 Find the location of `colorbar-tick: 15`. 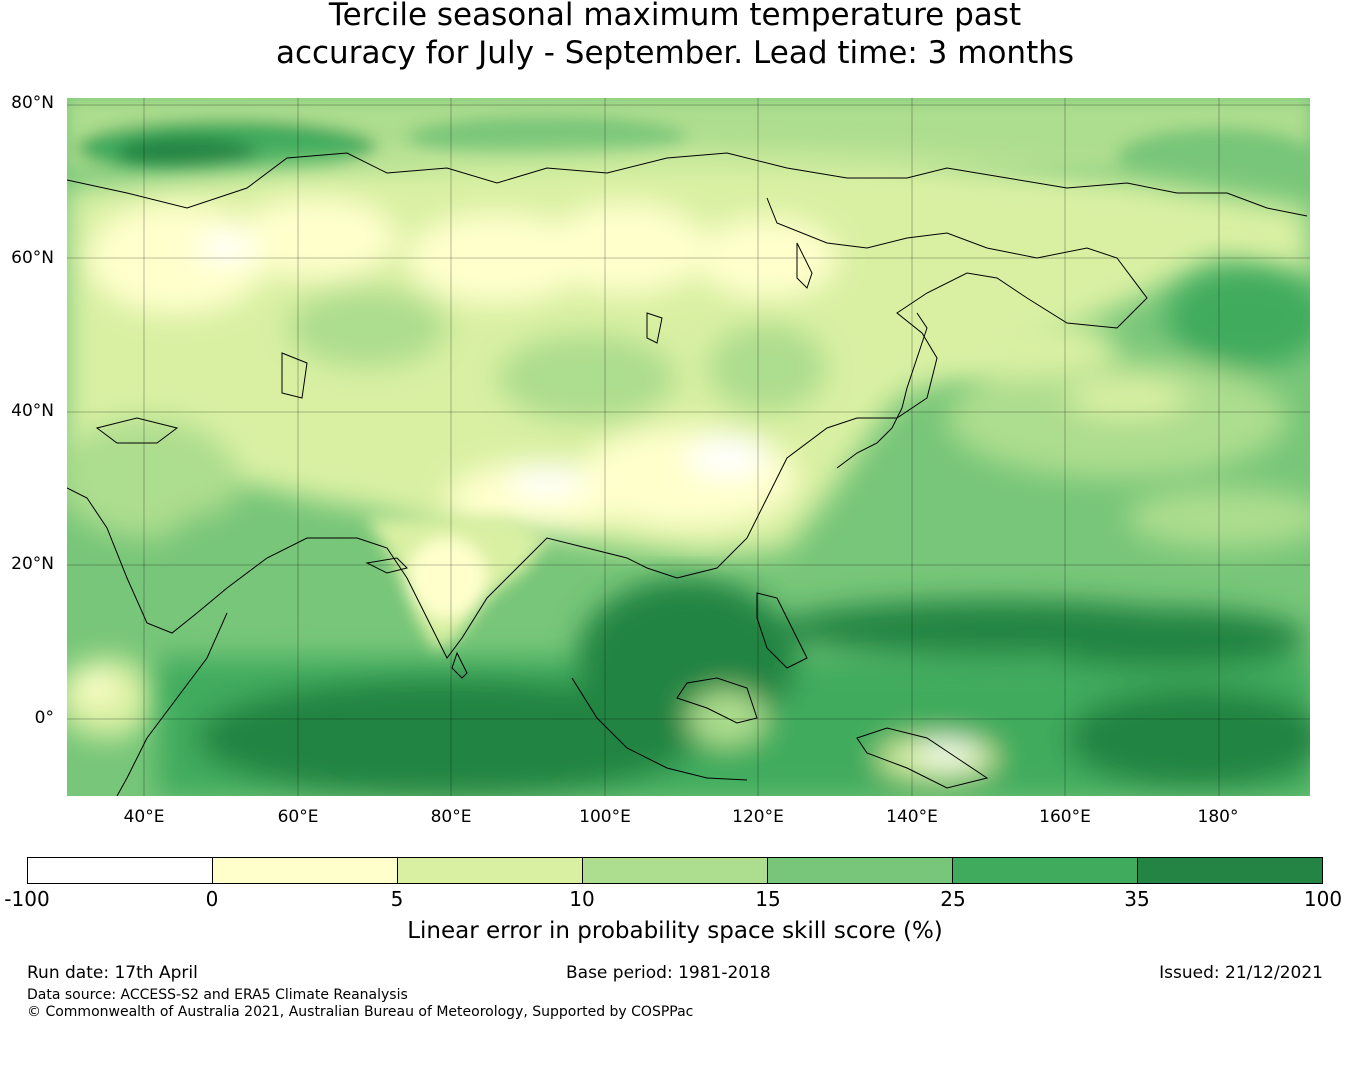

colorbar-tick: 15 is located at coordinates (768, 899).